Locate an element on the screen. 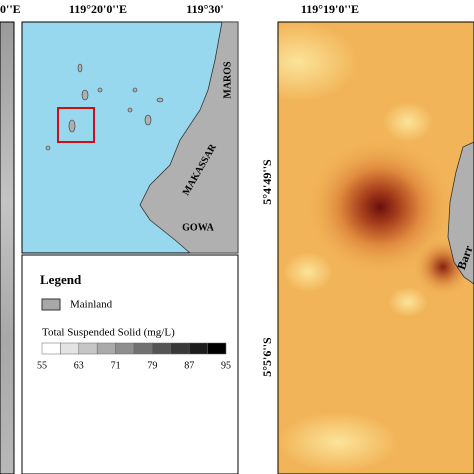 The image size is (474, 474). lon-label: 119°30' is located at coordinates (204, 9).